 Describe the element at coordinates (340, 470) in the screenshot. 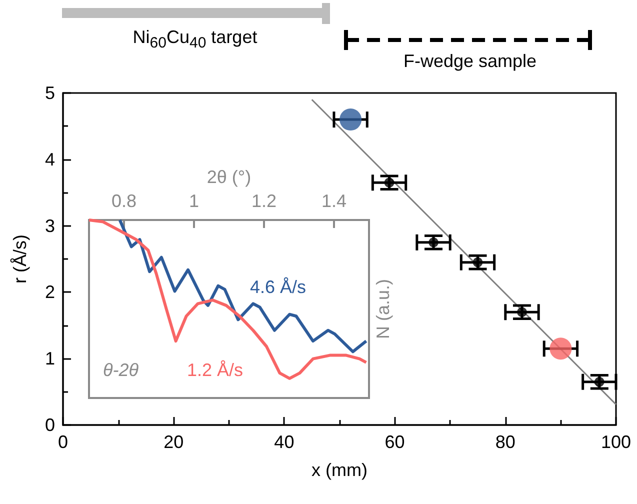

I see `x-axis-title: x (mm)` at that location.